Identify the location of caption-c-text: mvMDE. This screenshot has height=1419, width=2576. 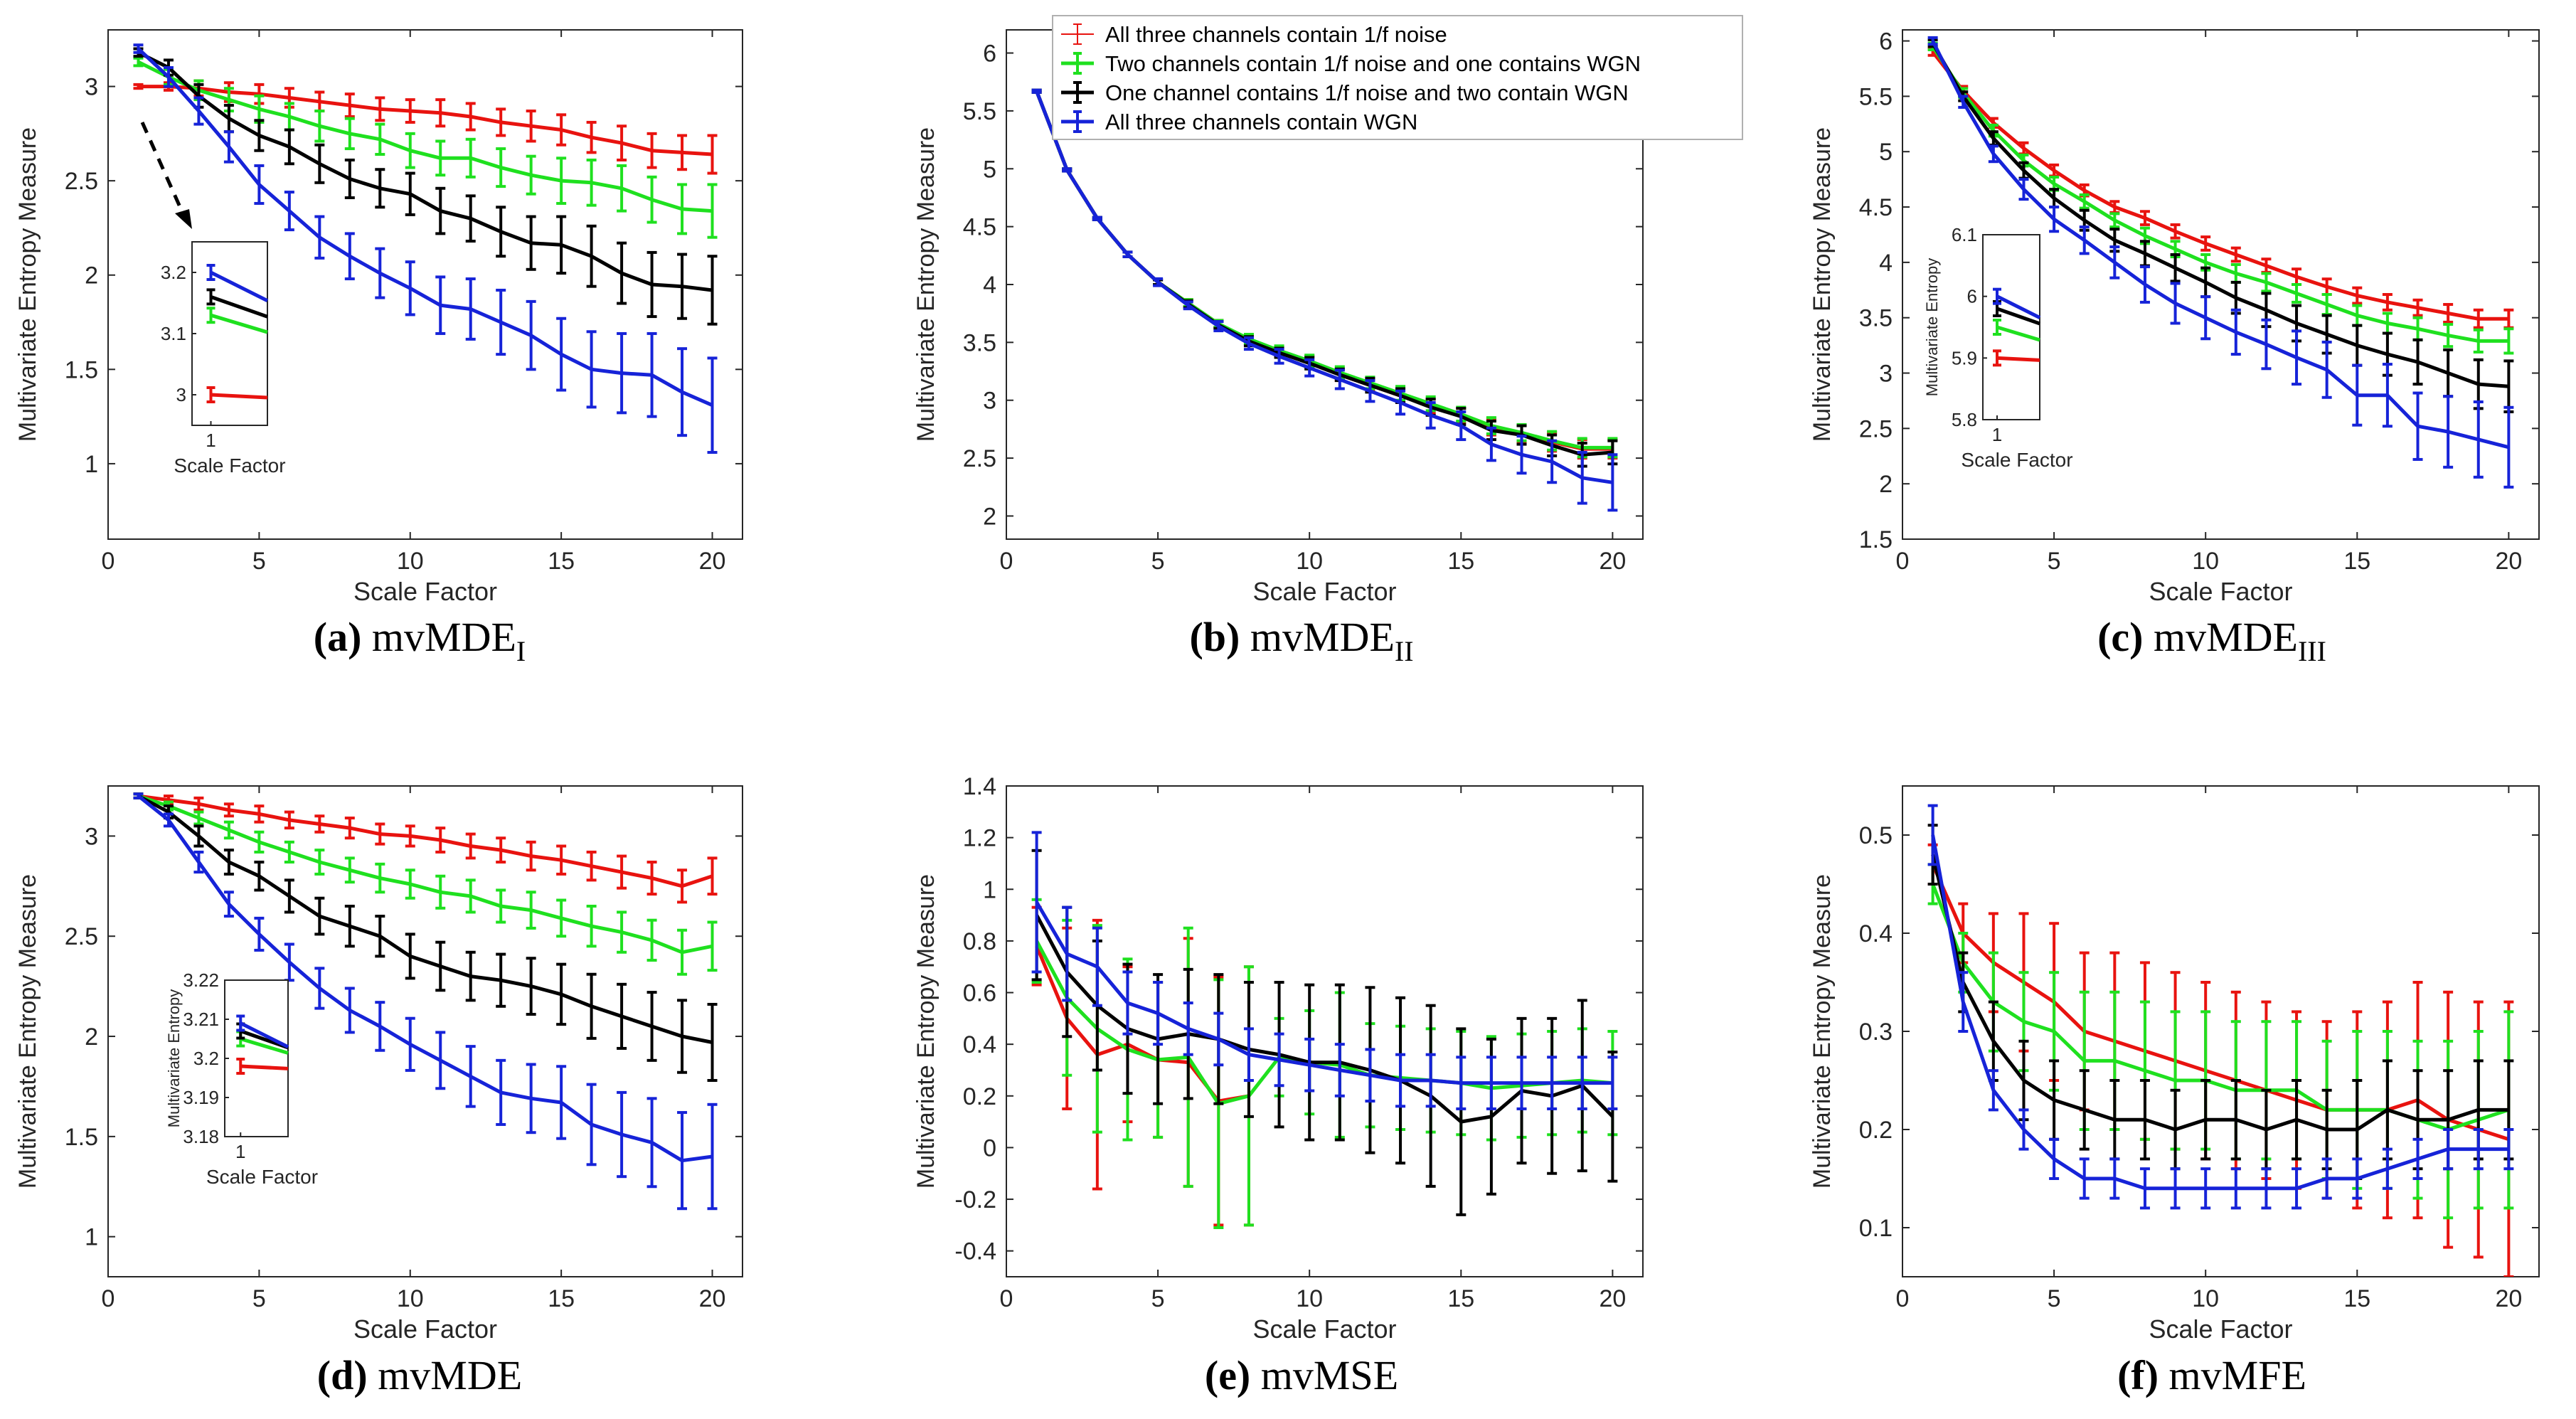
(2225, 637).